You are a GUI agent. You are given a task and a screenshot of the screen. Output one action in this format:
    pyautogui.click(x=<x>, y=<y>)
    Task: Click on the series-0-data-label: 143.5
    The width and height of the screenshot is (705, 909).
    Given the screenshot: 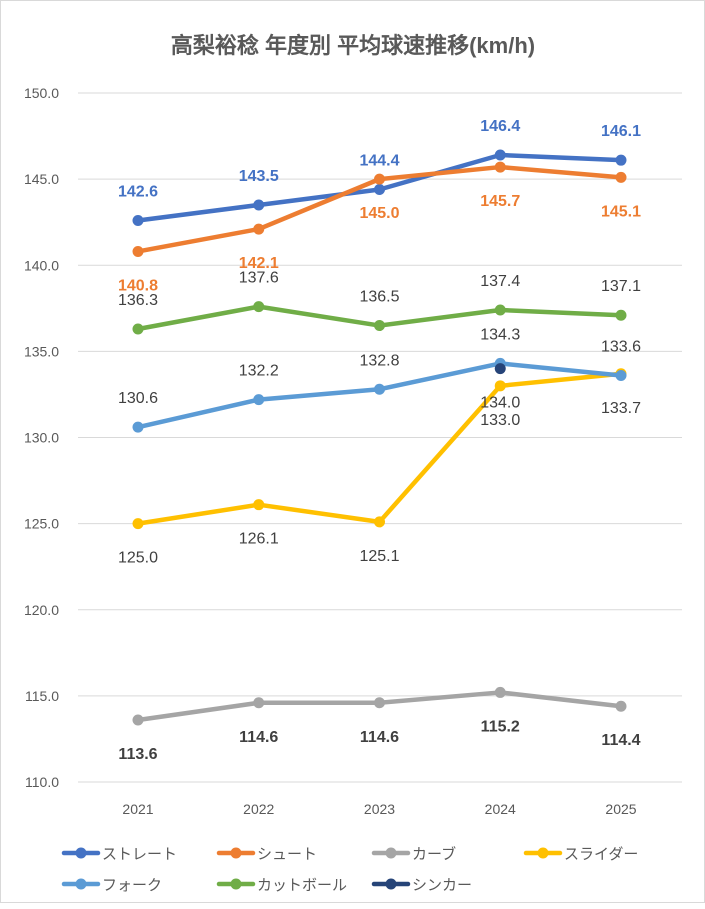 What is the action you would take?
    pyautogui.click(x=259, y=176)
    